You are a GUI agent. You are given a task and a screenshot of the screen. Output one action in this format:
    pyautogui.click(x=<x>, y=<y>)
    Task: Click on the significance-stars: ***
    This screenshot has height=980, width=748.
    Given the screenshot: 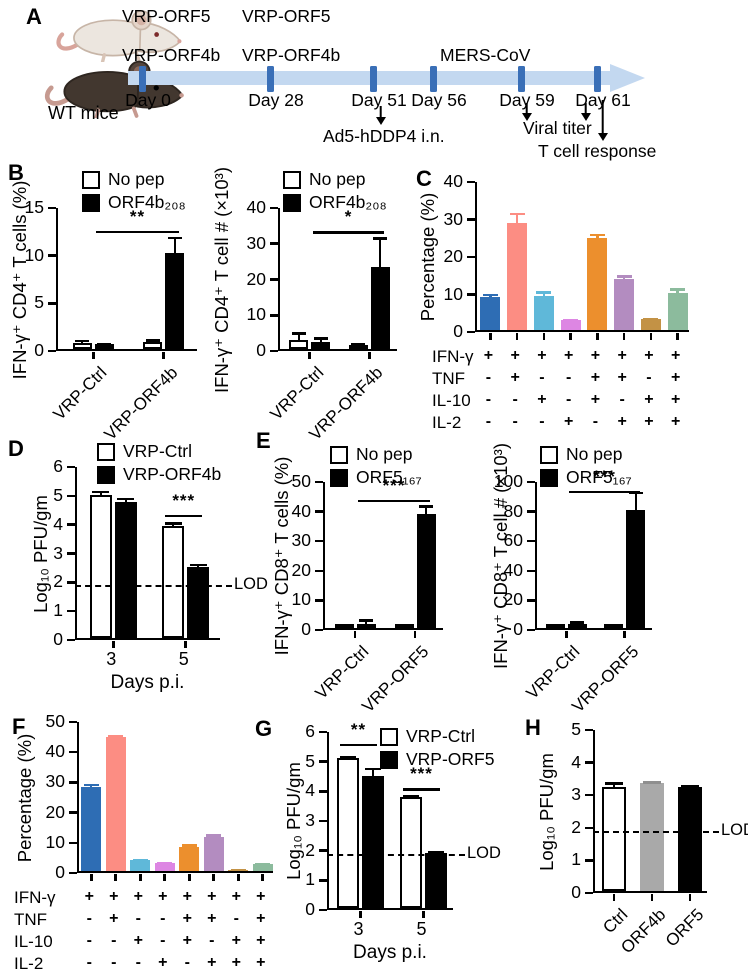 What is the action you would take?
    pyautogui.click(x=394, y=485)
    